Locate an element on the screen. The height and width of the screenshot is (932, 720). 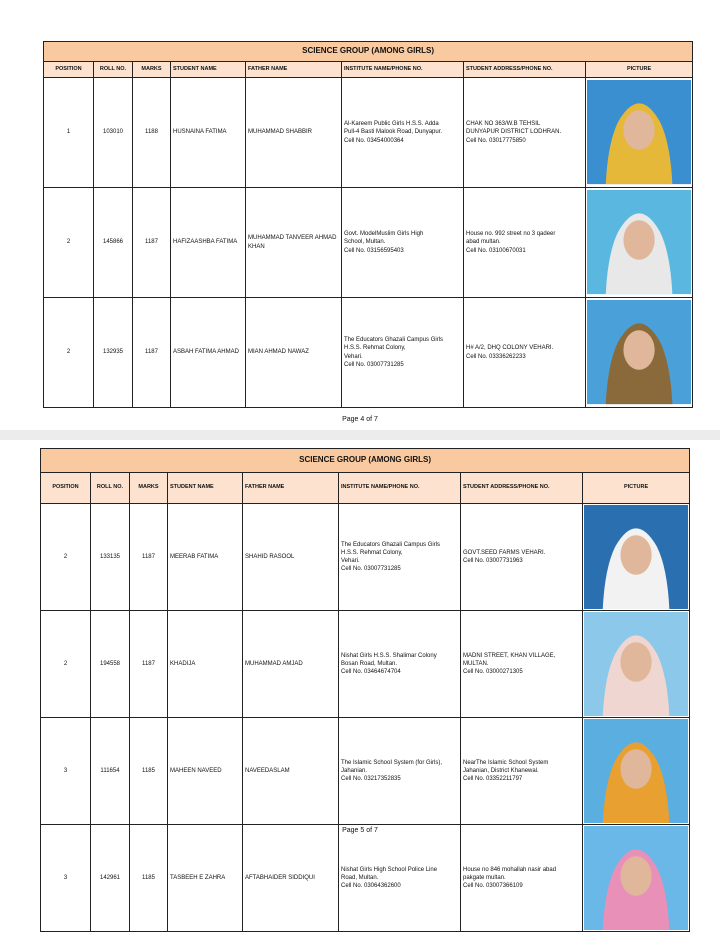
address-line: House no. 992 street no 3 qadeer is located at coordinates (511, 234).